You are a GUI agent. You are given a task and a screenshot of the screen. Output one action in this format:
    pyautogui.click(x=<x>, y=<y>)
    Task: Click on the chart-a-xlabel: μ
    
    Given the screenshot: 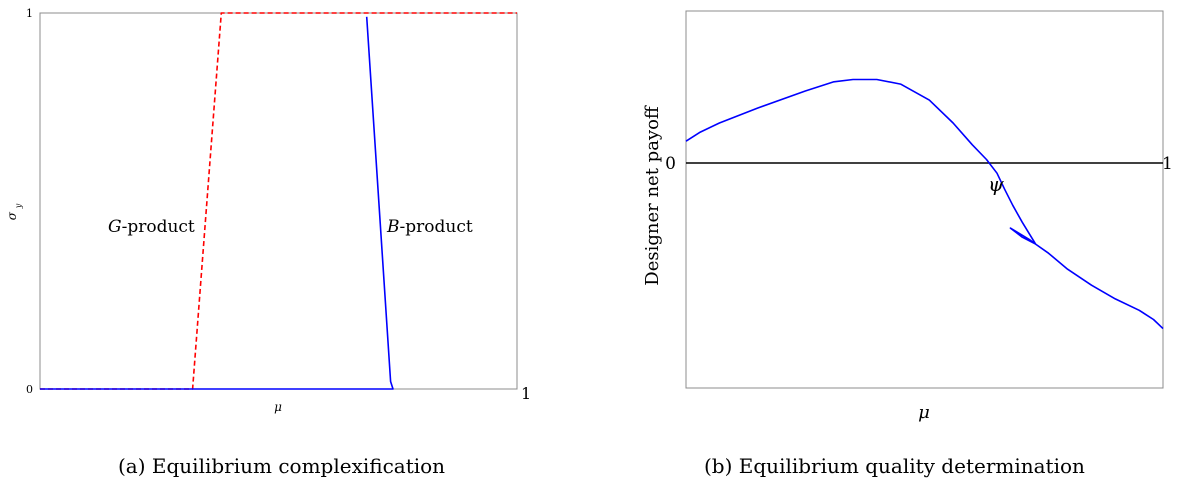 What is the action you would take?
    pyautogui.click(x=278, y=407)
    